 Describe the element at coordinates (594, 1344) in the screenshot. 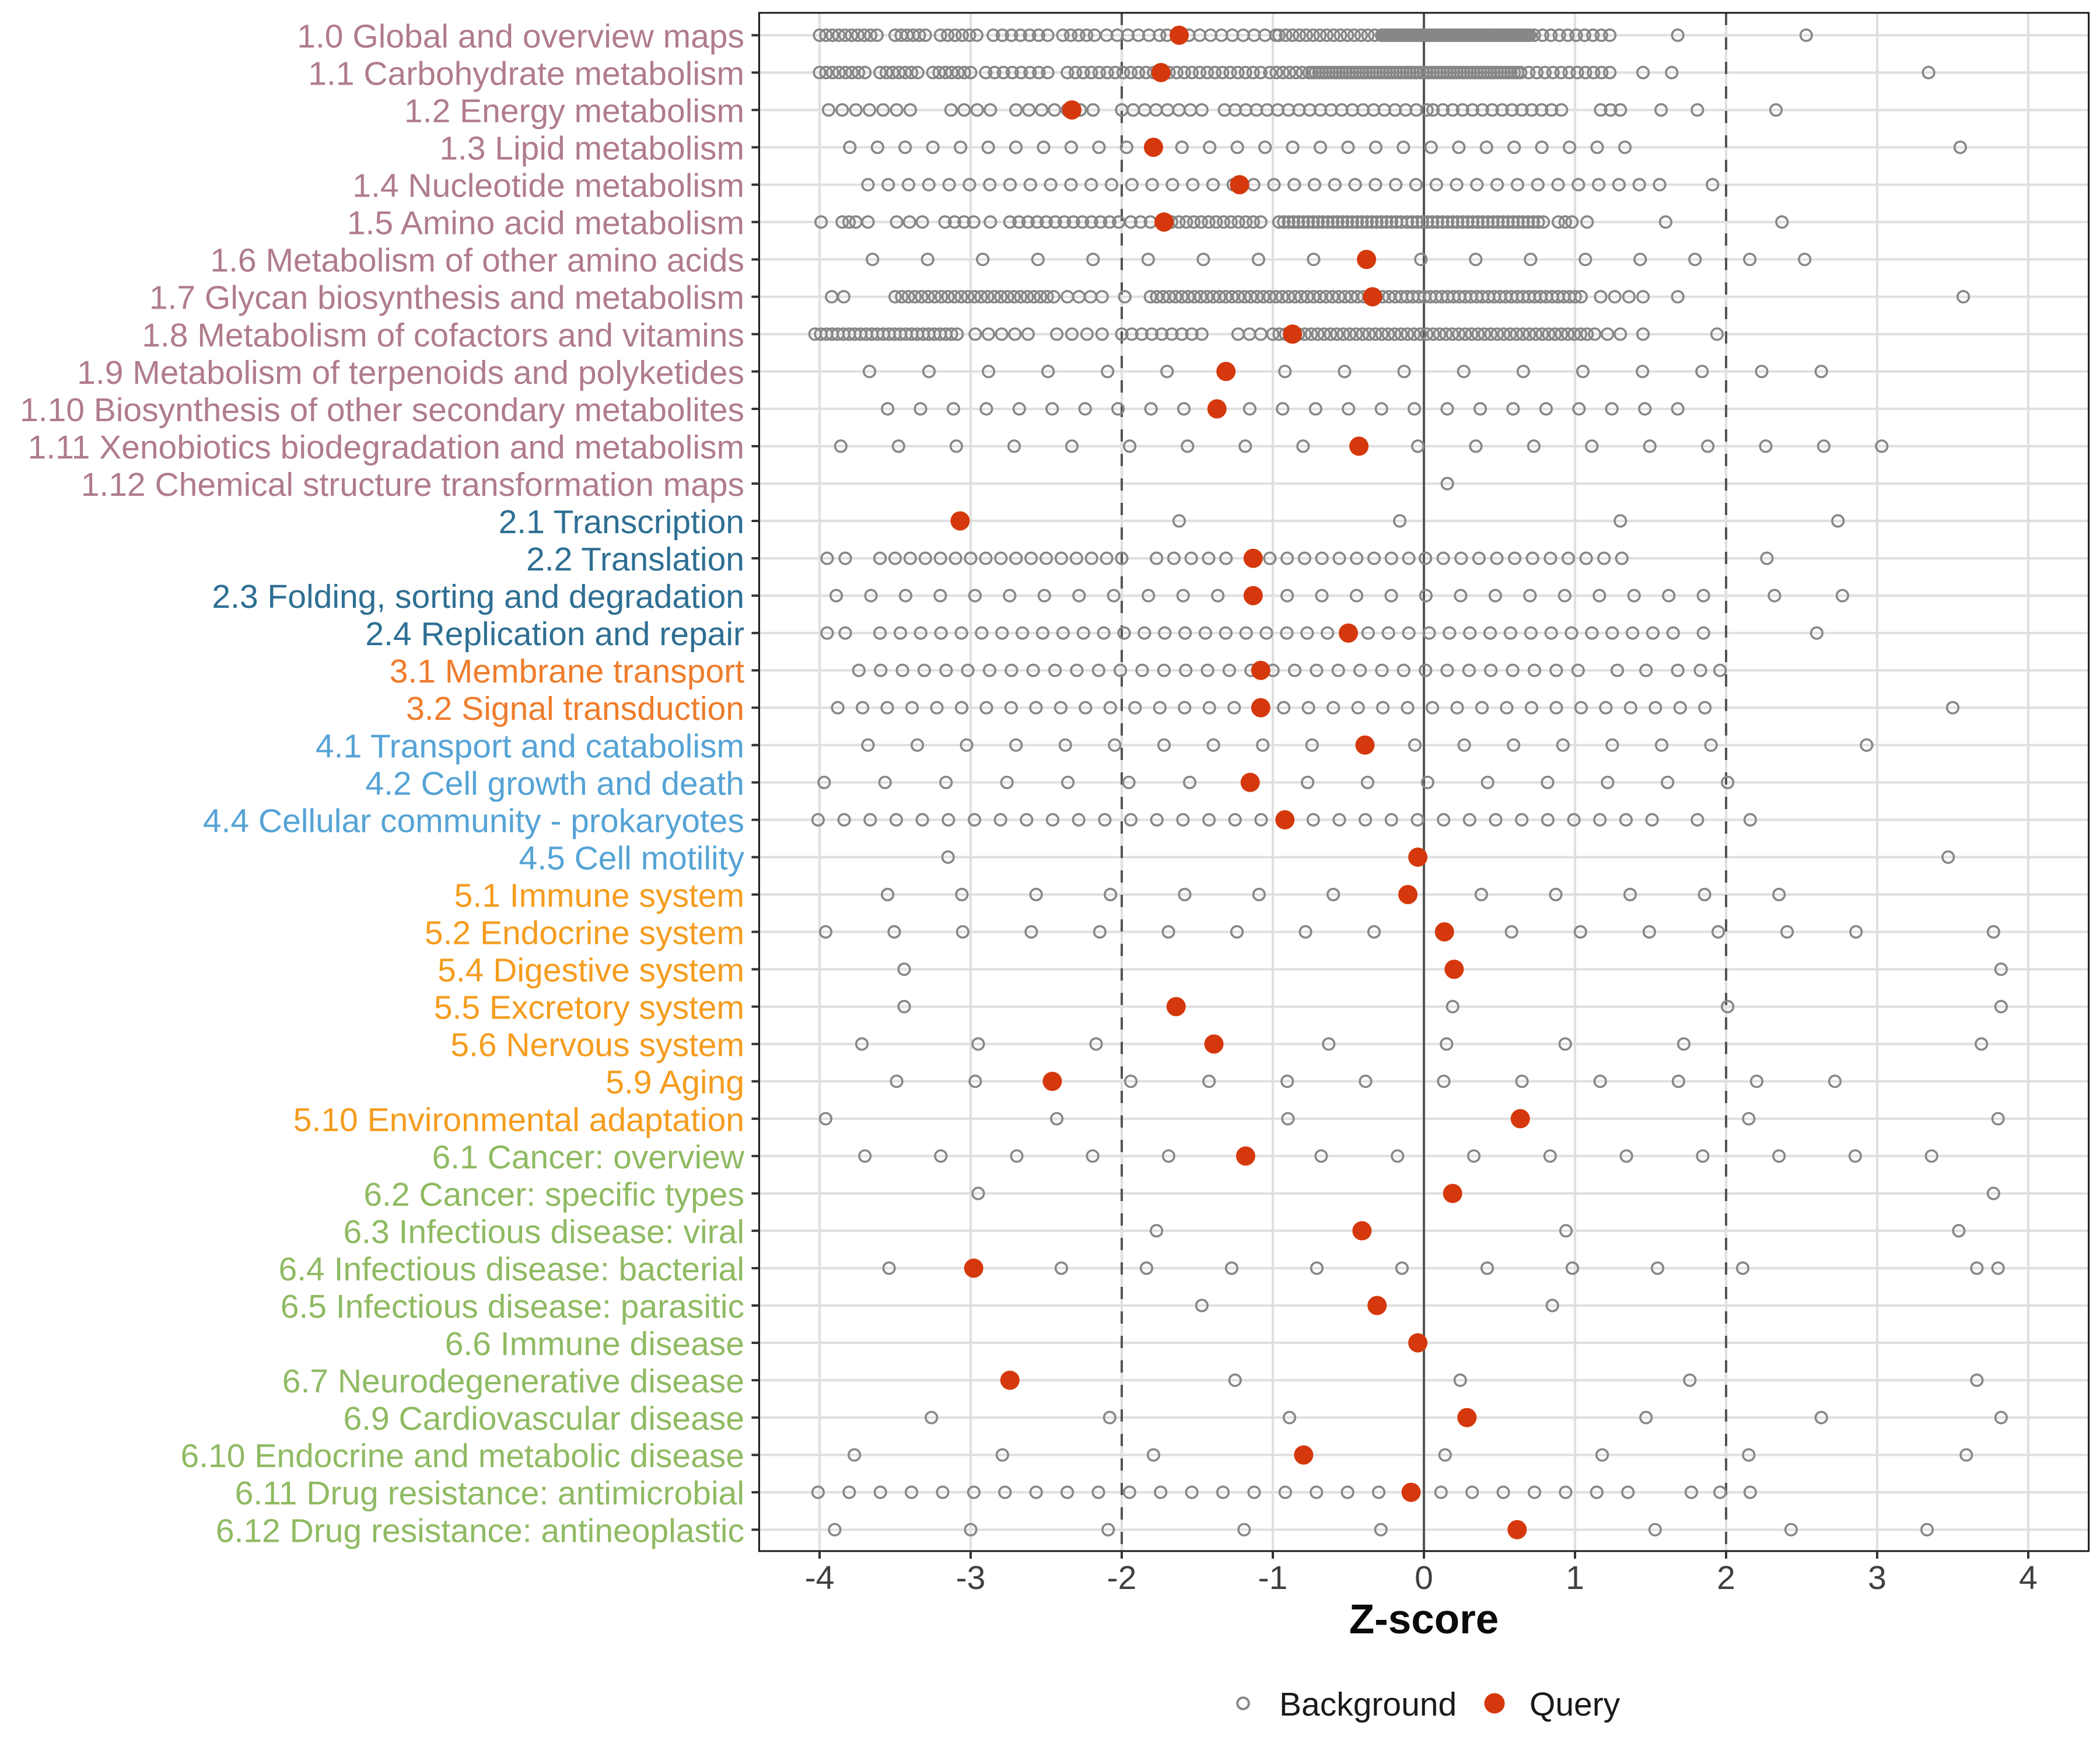

I see `svg-text: 6.6 Immune disease` at that location.